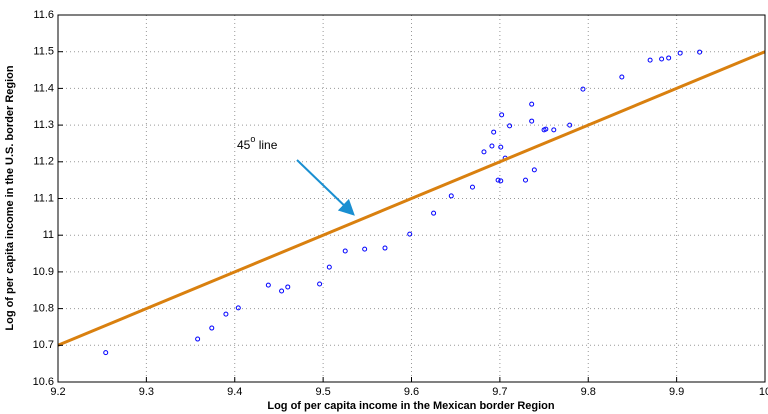 The image size is (768, 414). What do you see at coordinates (411, 392) in the screenshot?
I see `x-tick-label: 9.6` at bounding box center [411, 392].